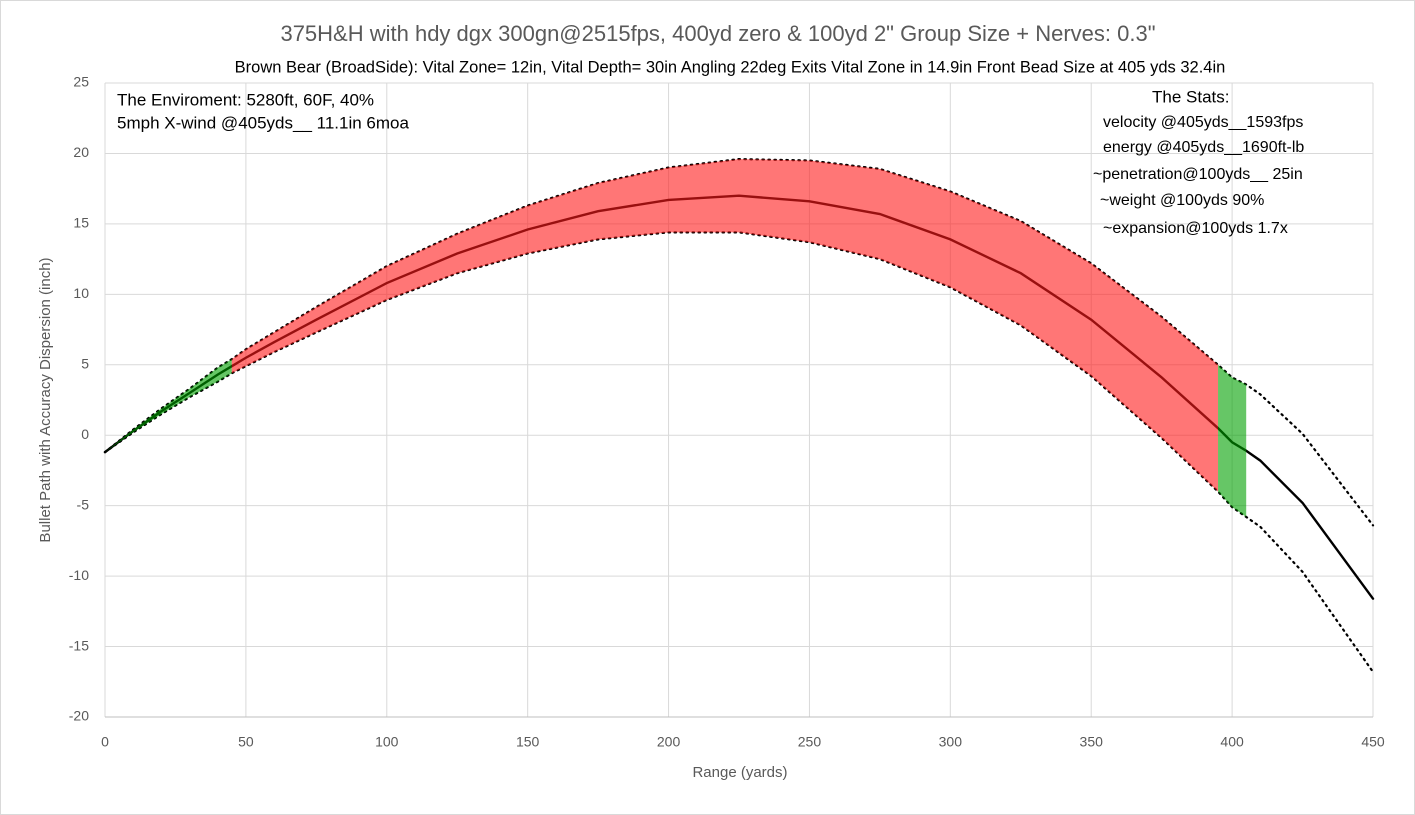 This screenshot has width=1415, height=815. What do you see at coordinates (85, 363) in the screenshot?
I see `y-tick-label: 5` at bounding box center [85, 363].